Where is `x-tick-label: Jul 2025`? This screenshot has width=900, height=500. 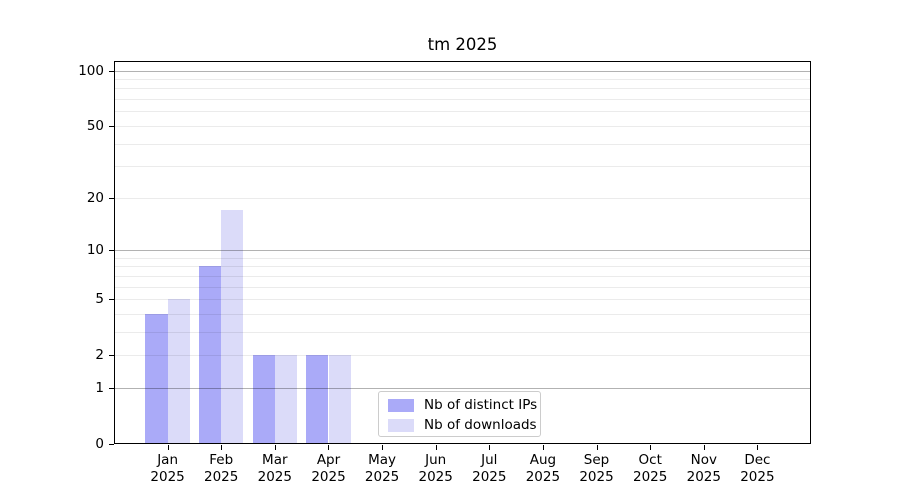
x-tick-label: Jul 2025 is located at coordinates (489, 468).